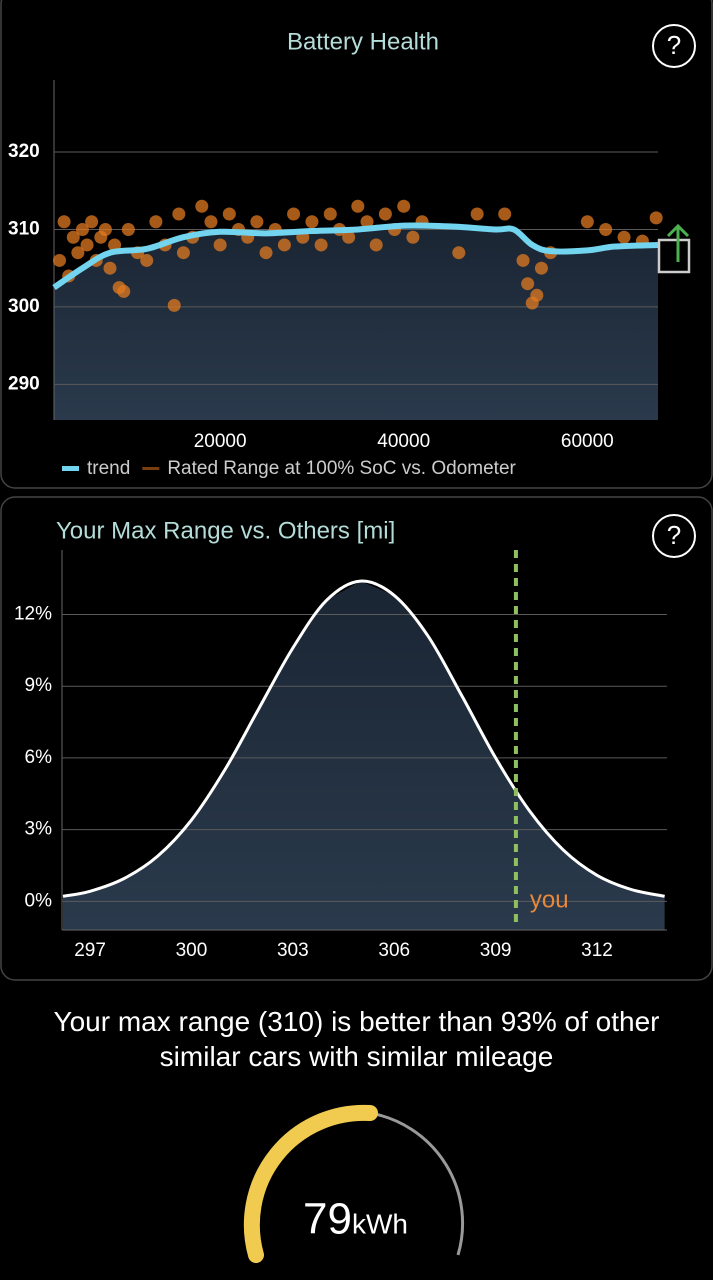 The image size is (713, 1280). I want to click on x-tick-label: 300, so click(192, 950).